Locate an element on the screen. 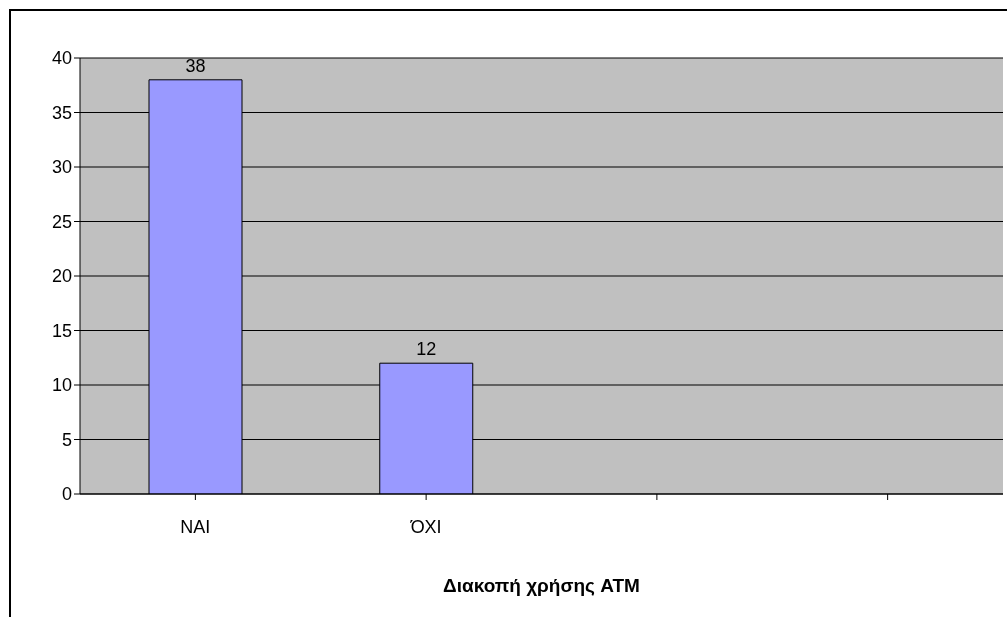 This screenshot has height=617, width=1007. y-tick-label: 25 is located at coordinates (61, 221).